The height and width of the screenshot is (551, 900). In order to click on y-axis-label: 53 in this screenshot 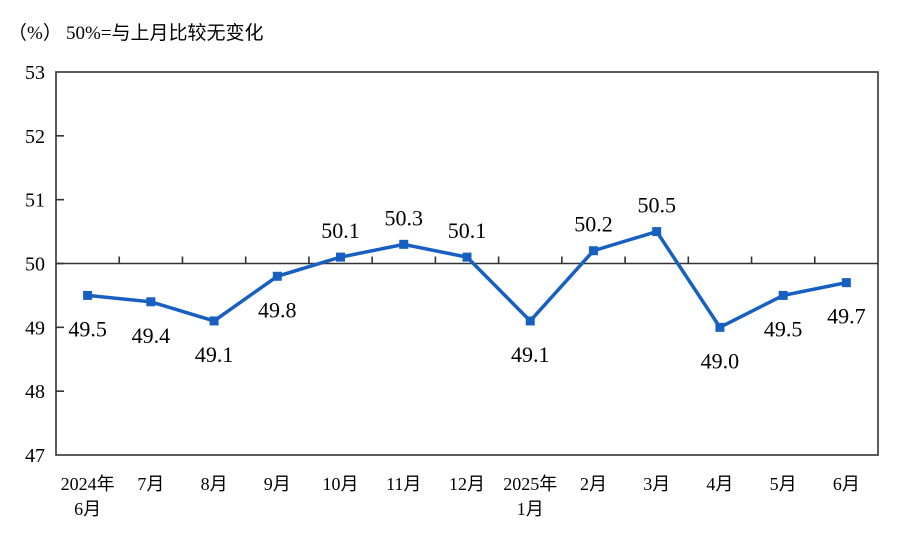, I will do `click(35, 73)`.